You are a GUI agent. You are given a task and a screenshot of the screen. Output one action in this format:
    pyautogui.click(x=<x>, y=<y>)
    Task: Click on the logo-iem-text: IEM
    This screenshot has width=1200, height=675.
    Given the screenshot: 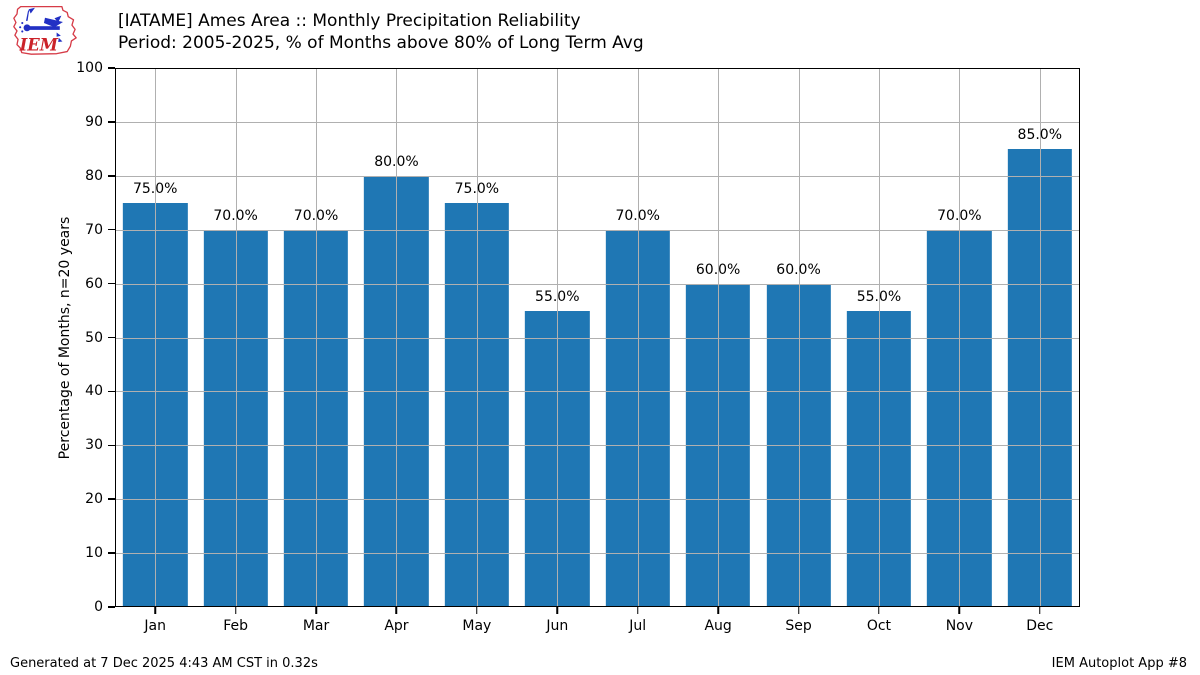 What is the action you would take?
    pyautogui.click(x=39, y=44)
    